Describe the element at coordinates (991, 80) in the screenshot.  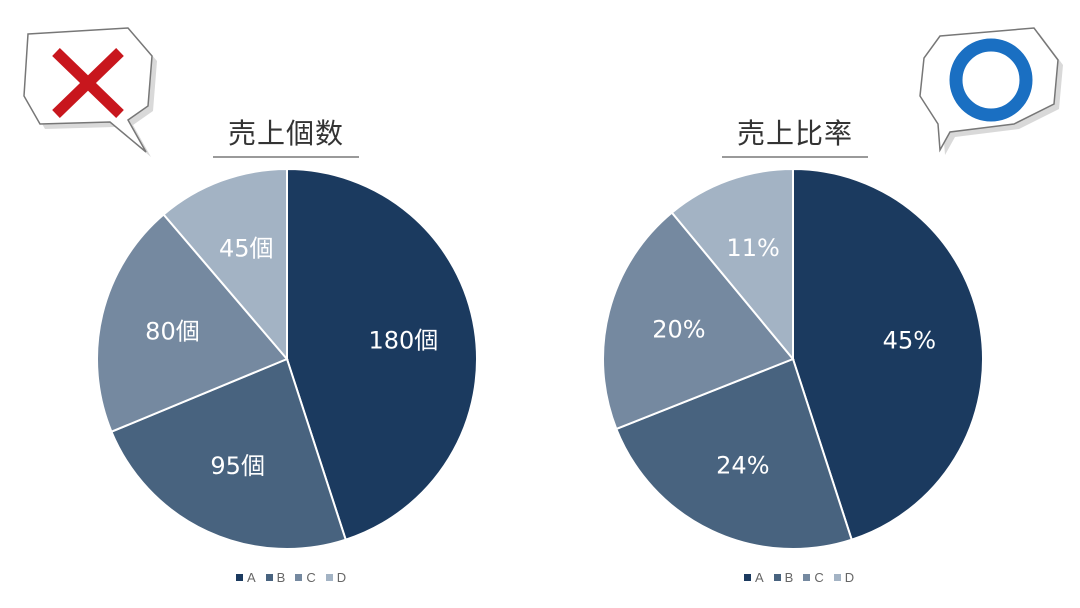
I see `circle-icon` at that location.